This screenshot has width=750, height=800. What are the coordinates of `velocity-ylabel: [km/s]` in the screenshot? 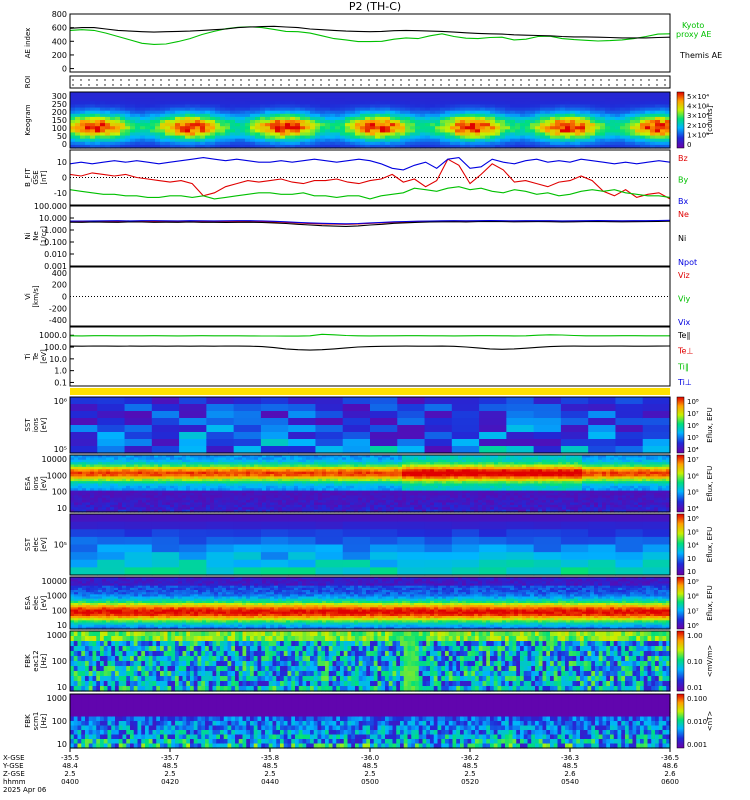 It's located at (36, 296).